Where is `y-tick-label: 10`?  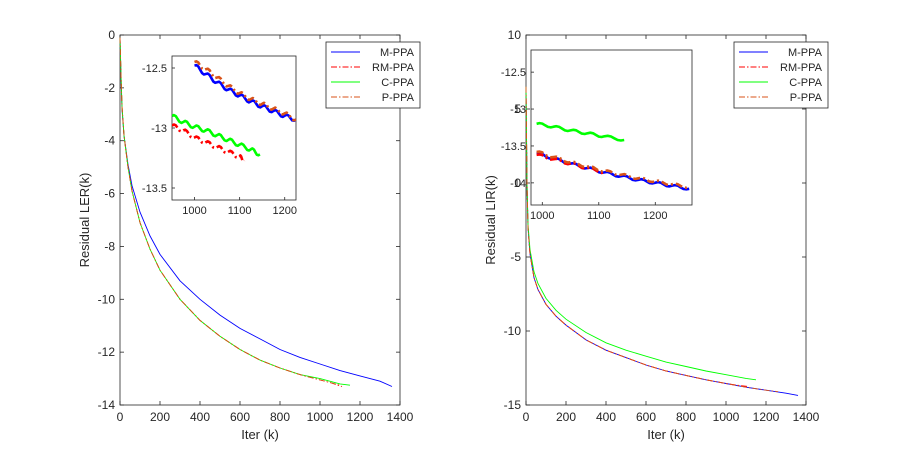
y-tick-label: 10 is located at coordinates (515, 35).